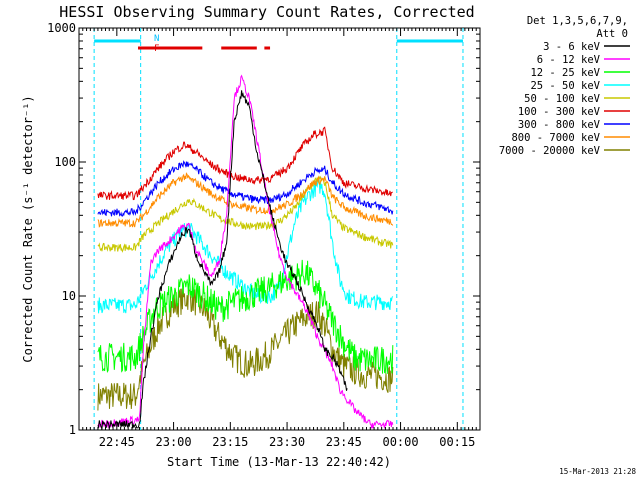  I want to click on legend-label: 100 - 300 keV, so click(559, 112).